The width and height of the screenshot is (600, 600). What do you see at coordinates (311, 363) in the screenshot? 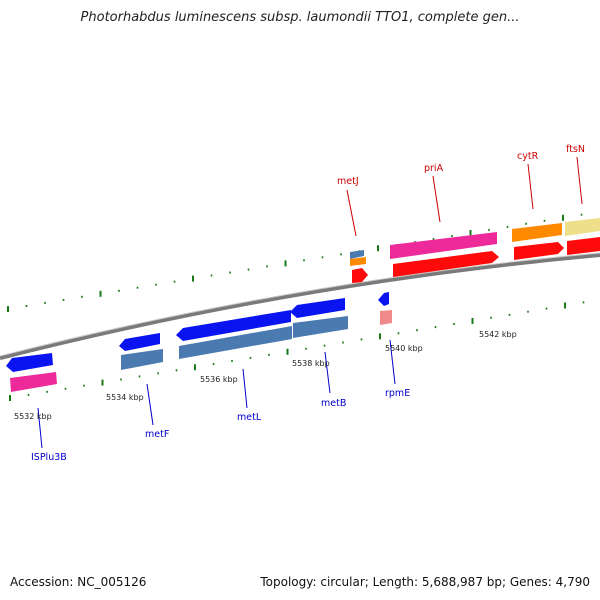
I see `ruler-label-5538: 5538 kbp` at bounding box center [311, 363].